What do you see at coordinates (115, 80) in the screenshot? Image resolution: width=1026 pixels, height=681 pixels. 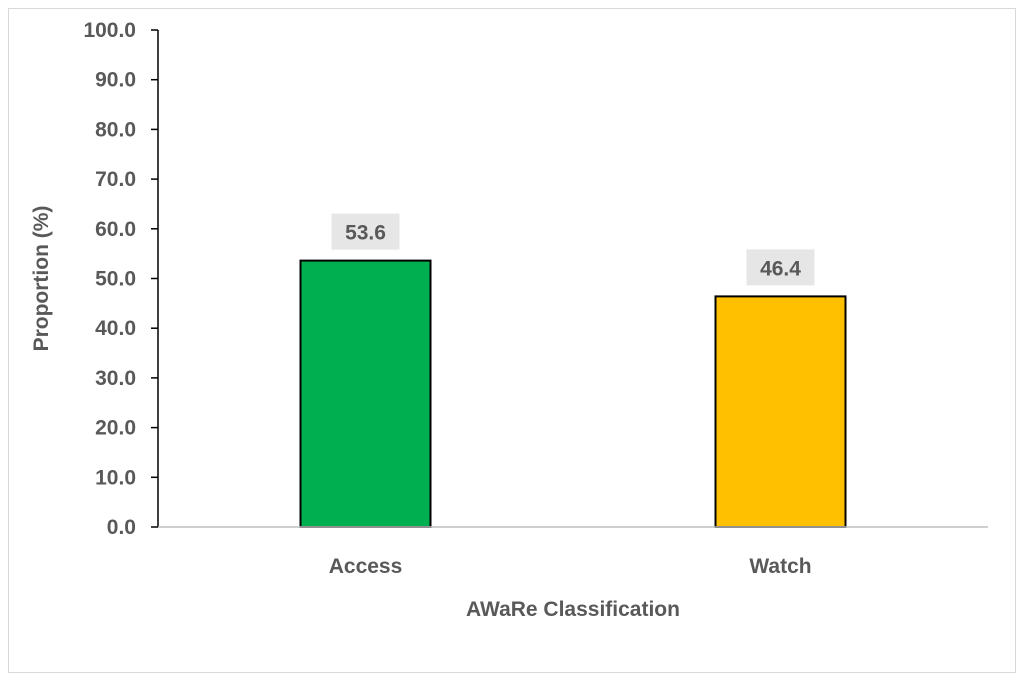 I see `y-tick-label: 90.0` at bounding box center [115, 80].